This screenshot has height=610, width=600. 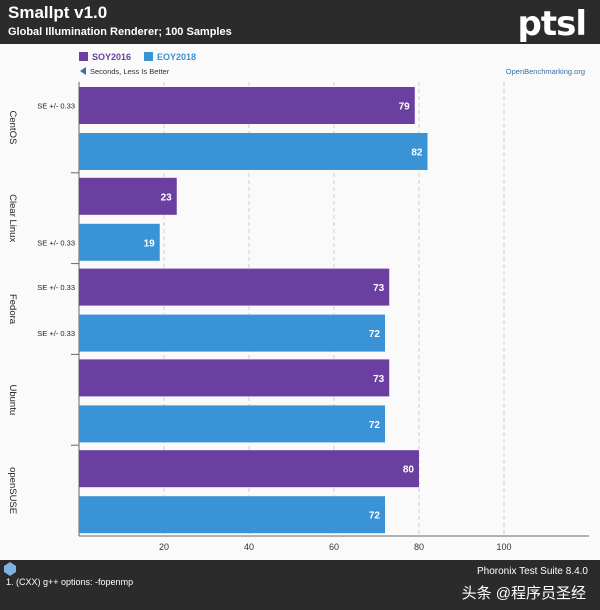 I want to click on bar-value-0-0: 79, so click(x=405, y=107).